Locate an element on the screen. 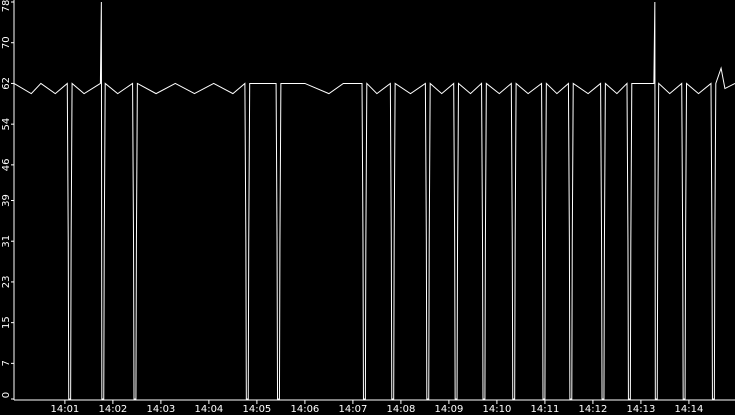 The height and width of the screenshot is (415, 735). x-tick-label: 14:14 is located at coordinates (689, 409).